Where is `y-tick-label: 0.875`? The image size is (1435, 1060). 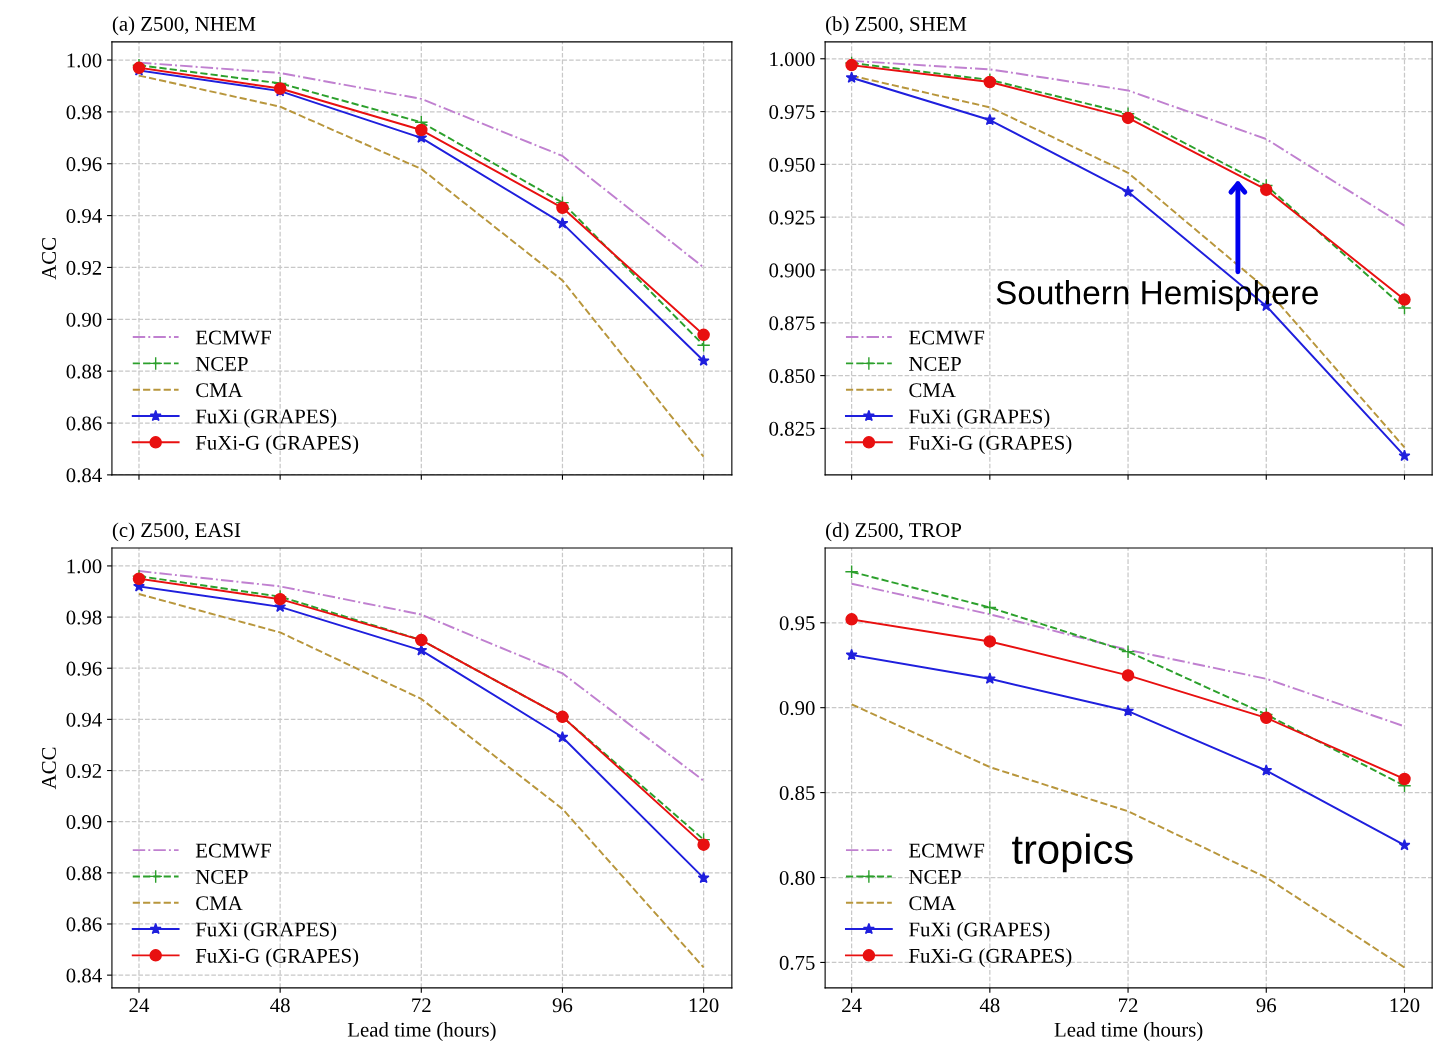 y-tick-label: 0.875 is located at coordinates (792, 323).